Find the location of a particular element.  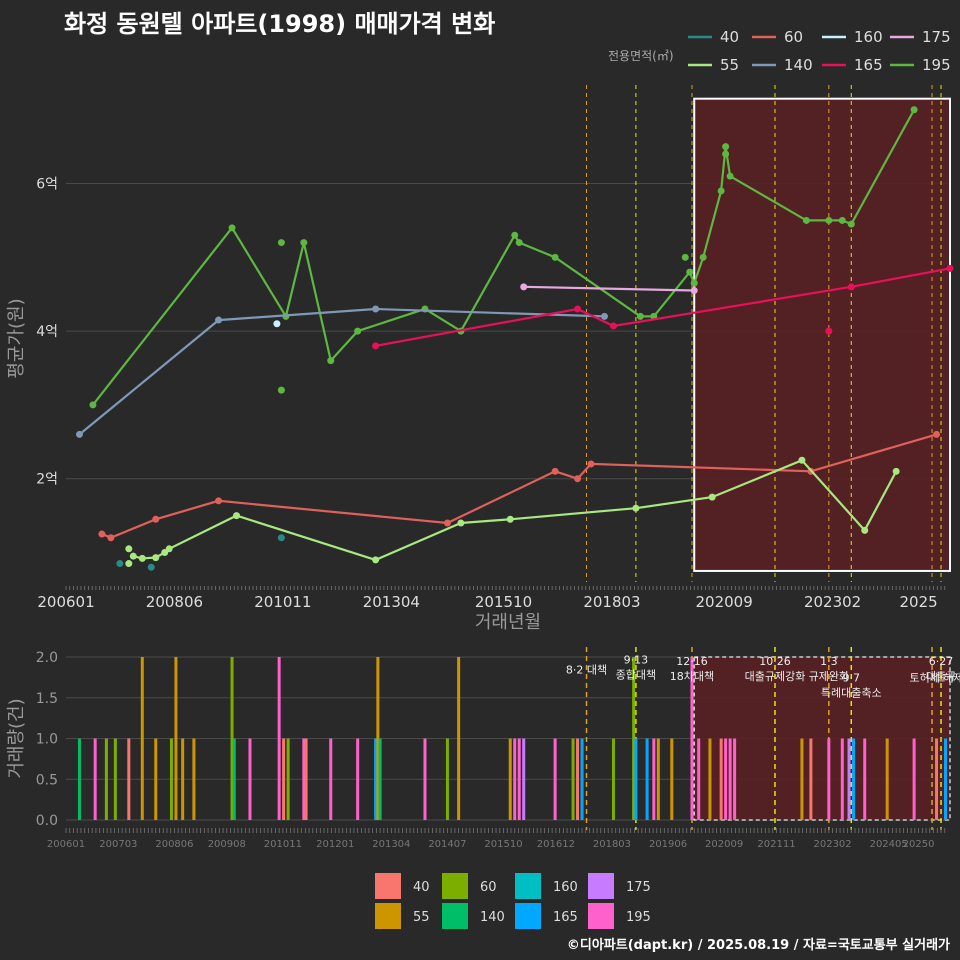

bar-x-tick-label: 202111 is located at coordinates (776, 844).